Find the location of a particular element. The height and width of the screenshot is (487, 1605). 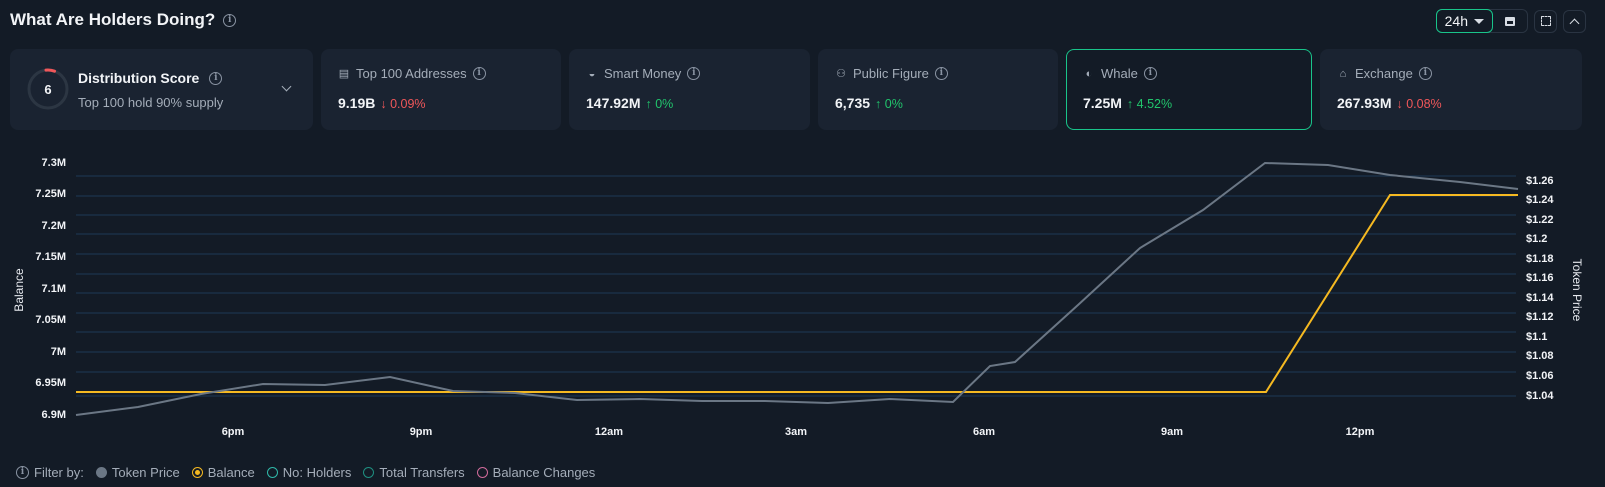

svg-text: $1.18 is located at coordinates (1540, 259).